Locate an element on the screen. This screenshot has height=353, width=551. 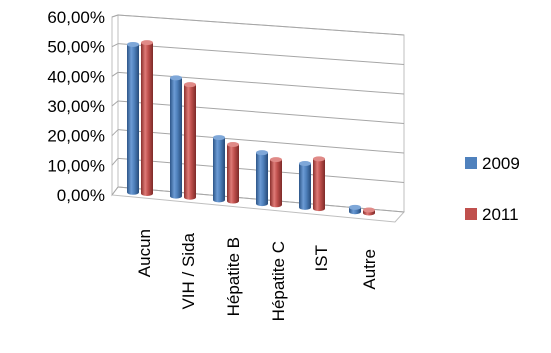
y-tick-label: 30,00% is located at coordinates (76, 106).